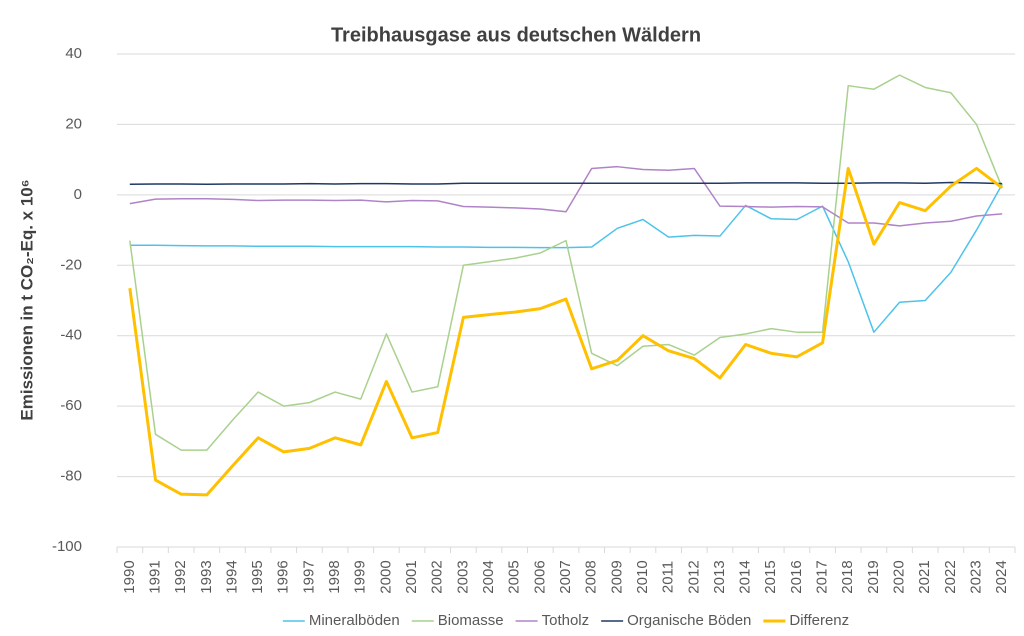 The image size is (1024, 636). I want to click on x-tick-label: 2016, so click(796, 576).